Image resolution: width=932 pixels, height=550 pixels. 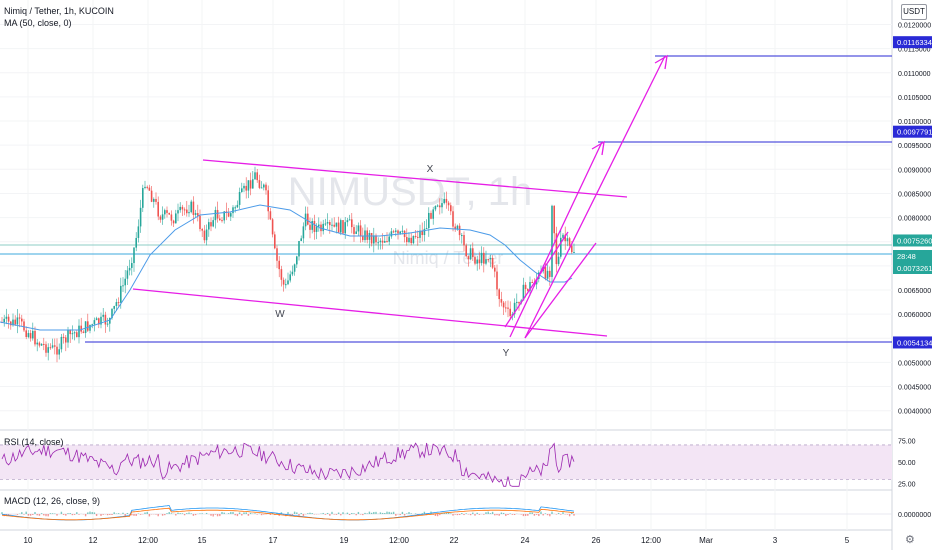 What do you see at coordinates (914, 12) in the screenshot?
I see `currency-button: USDT` at bounding box center [914, 12].